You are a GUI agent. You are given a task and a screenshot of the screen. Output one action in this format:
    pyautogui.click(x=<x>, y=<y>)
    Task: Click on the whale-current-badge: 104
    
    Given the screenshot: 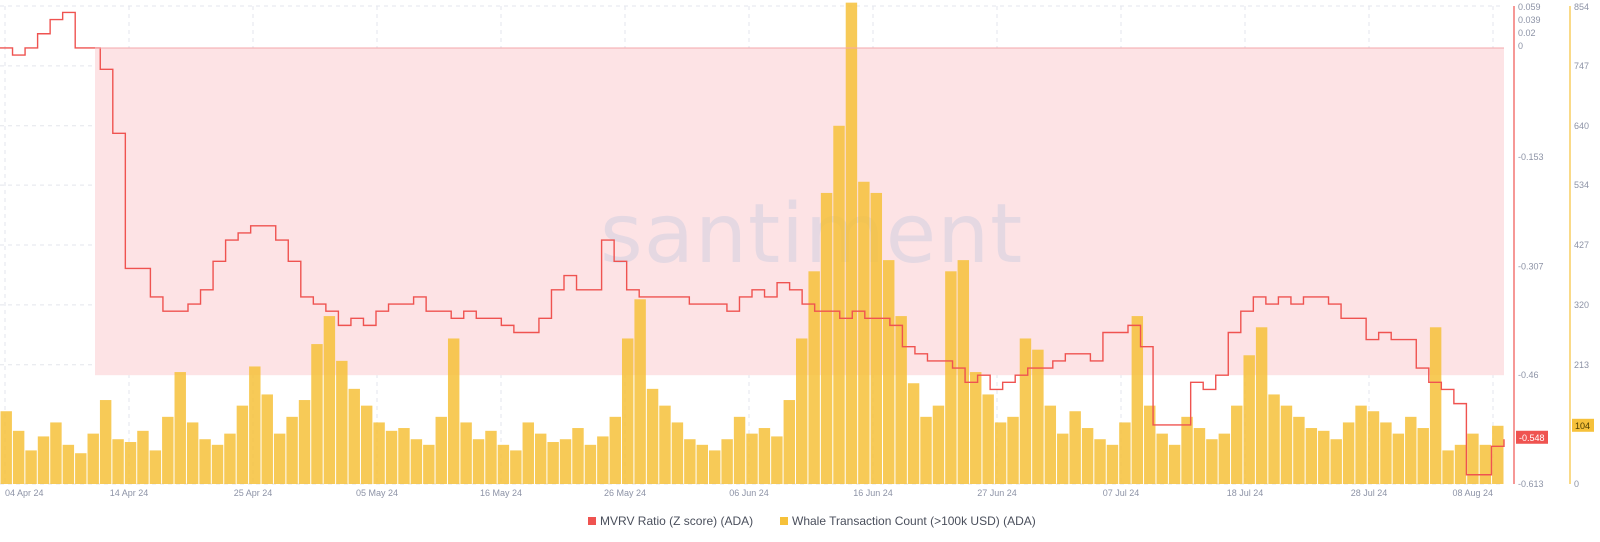 What is the action you would take?
    pyautogui.click(x=1583, y=425)
    